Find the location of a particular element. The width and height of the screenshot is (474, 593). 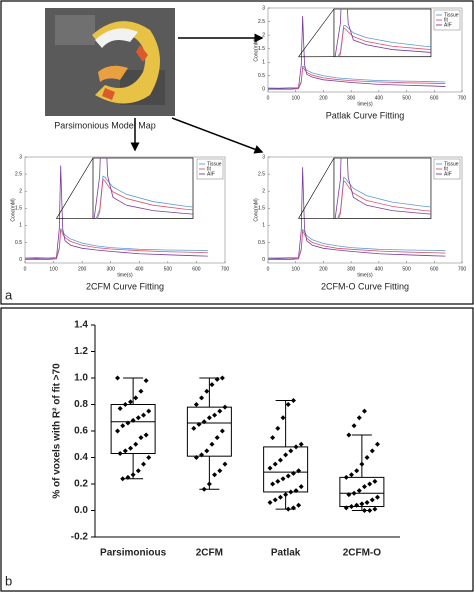

y-tick-label: 0.8 is located at coordinates (81, 404).